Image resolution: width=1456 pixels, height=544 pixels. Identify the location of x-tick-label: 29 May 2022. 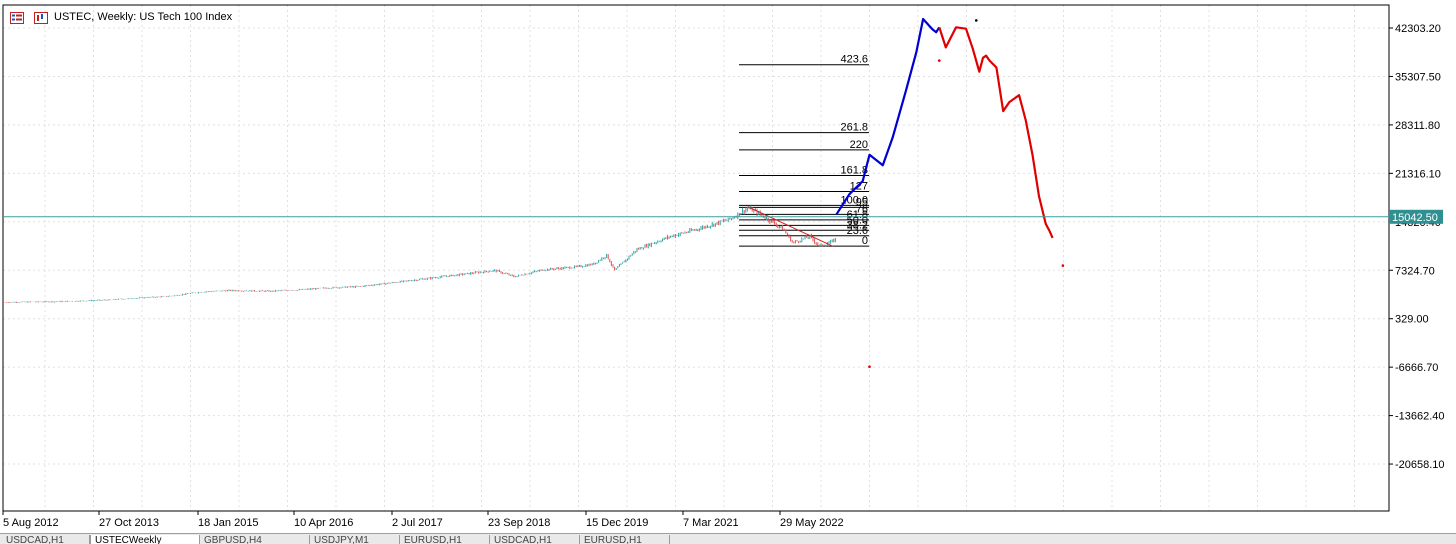
(812, 523).